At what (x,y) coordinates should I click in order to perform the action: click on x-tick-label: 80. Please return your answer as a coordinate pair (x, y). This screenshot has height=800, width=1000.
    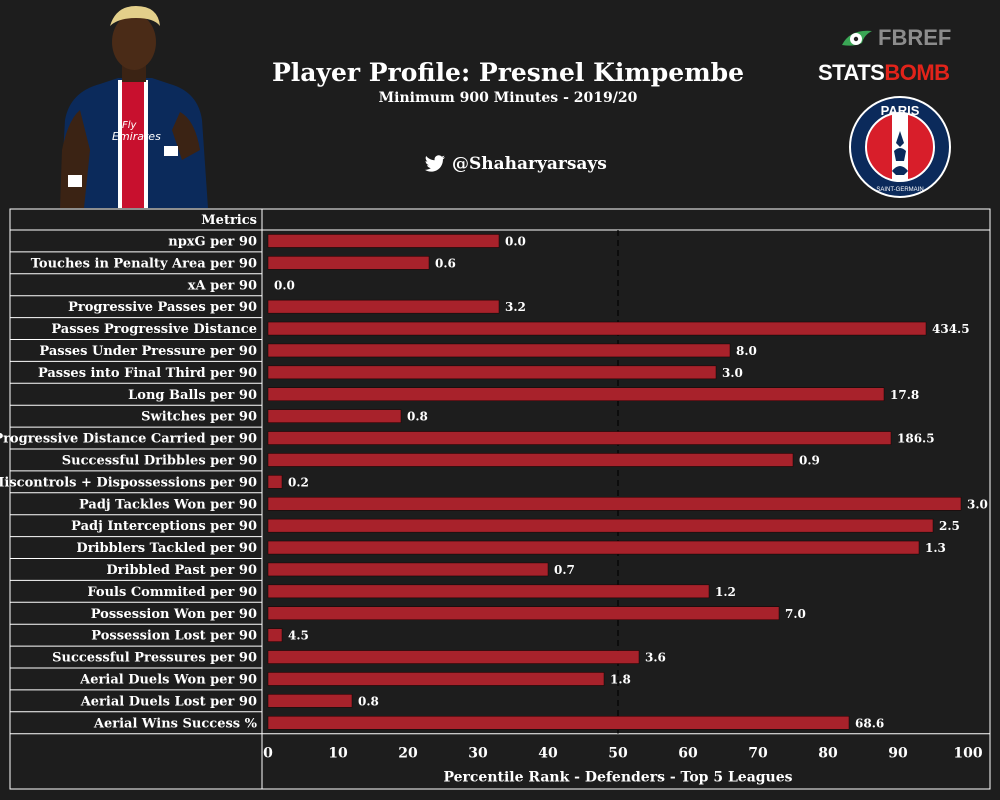
    Looking at the image, I should click on (828, 754).